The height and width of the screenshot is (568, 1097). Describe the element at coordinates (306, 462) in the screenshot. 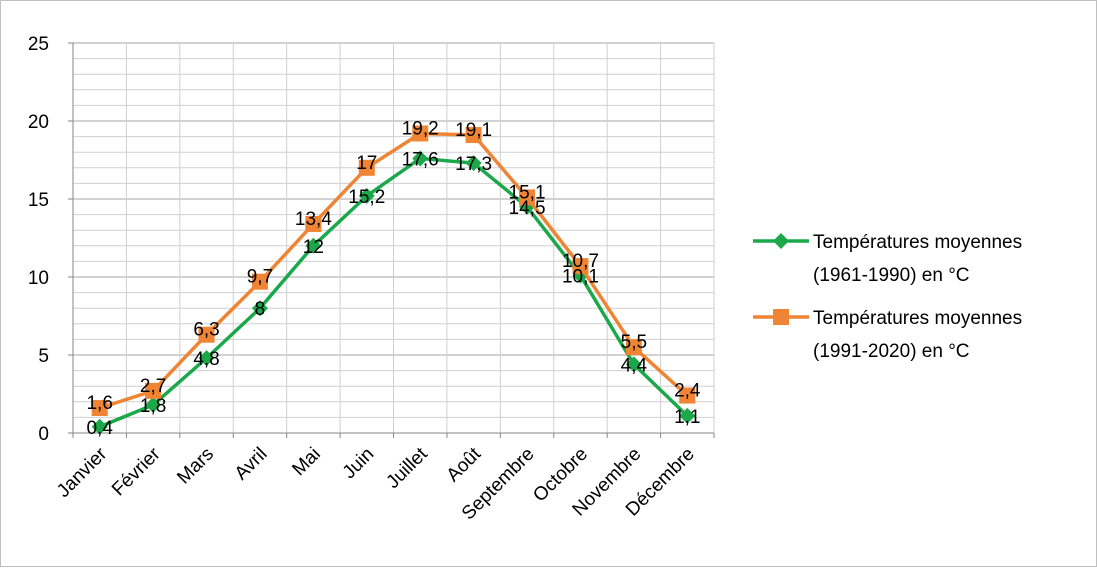

I see `x-tick-label: Mai` at that location.